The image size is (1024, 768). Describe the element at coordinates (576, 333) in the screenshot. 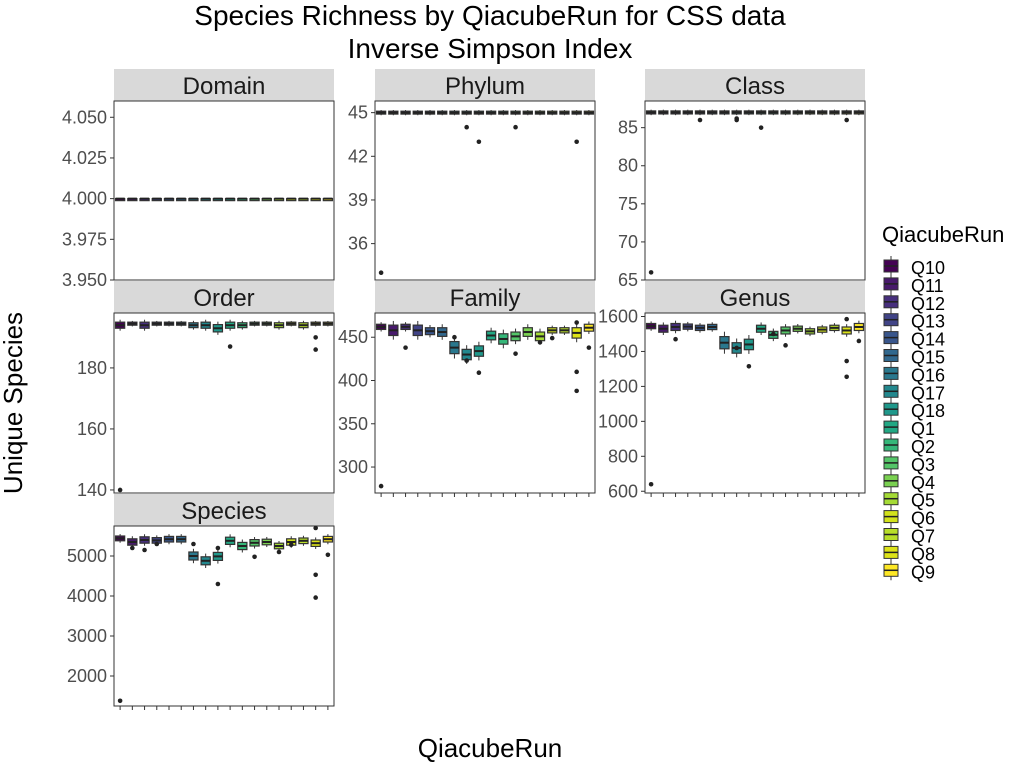

I see `box-family-Q8` at that location.